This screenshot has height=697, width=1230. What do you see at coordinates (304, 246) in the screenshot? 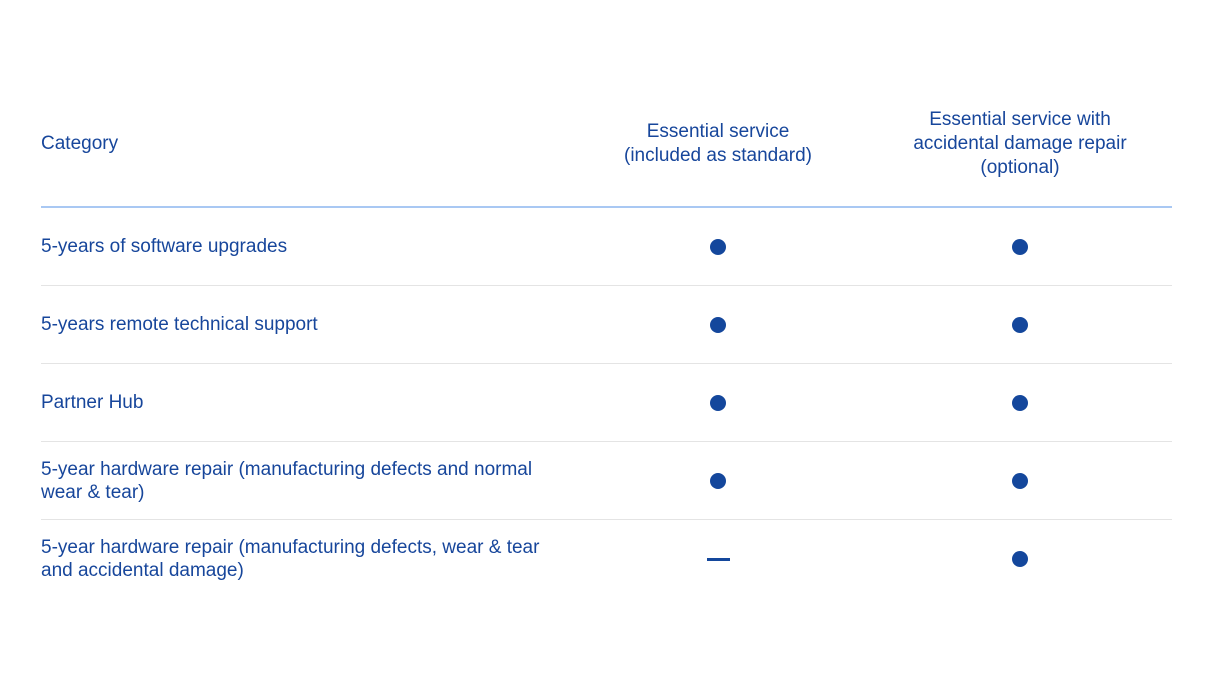
I see `category-cell: 5-years of software upgrades` at bounding box center [304, 246].